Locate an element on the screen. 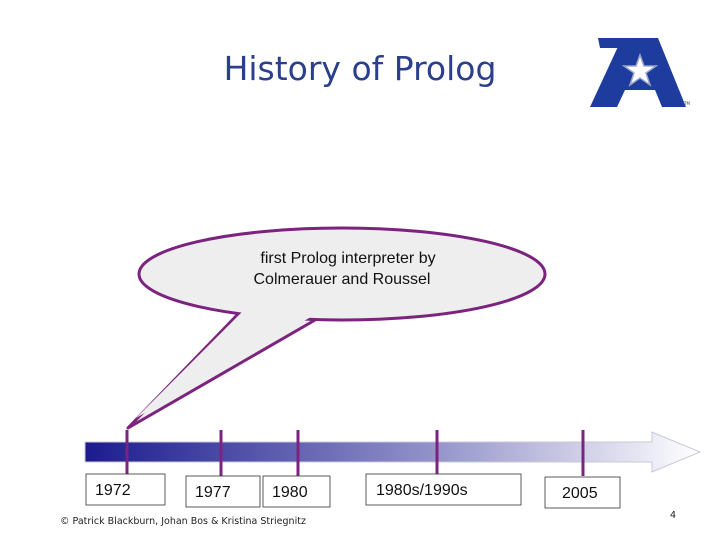 The height and width of the screenshot is (540, 720). page-number: 4 is located at coordinates (673, 515).